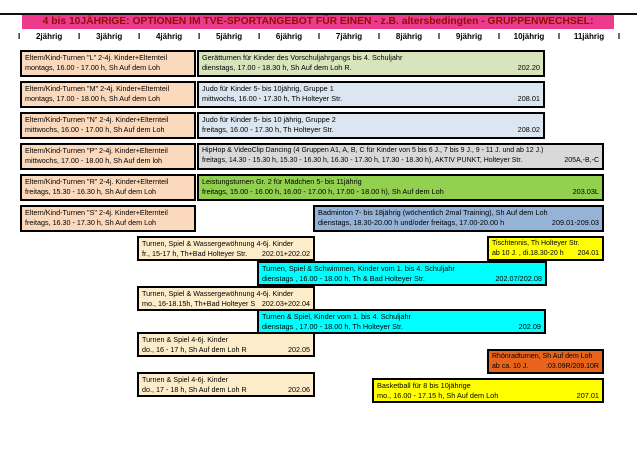 This screenshot has width=637, height=450. Describe the element at coordinates (529, 36) in the screenshot. I see `age-label: 10jährig` at that location.